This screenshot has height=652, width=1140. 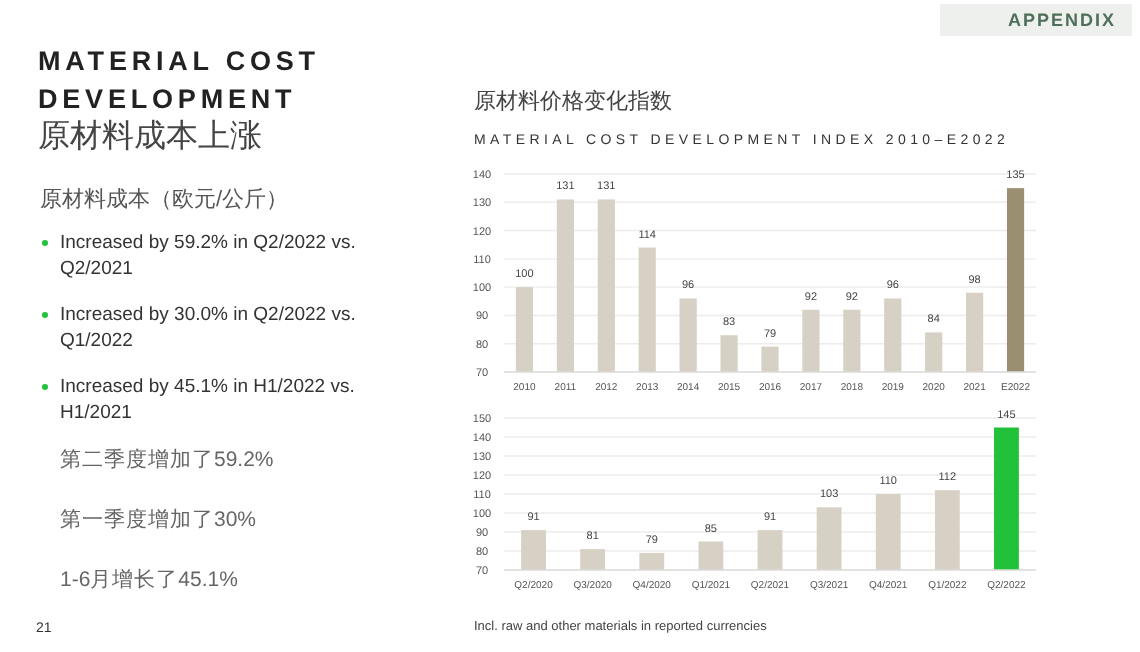 I want to click on text: 第二季度增加了59.2%, so click(x=168, y=460).